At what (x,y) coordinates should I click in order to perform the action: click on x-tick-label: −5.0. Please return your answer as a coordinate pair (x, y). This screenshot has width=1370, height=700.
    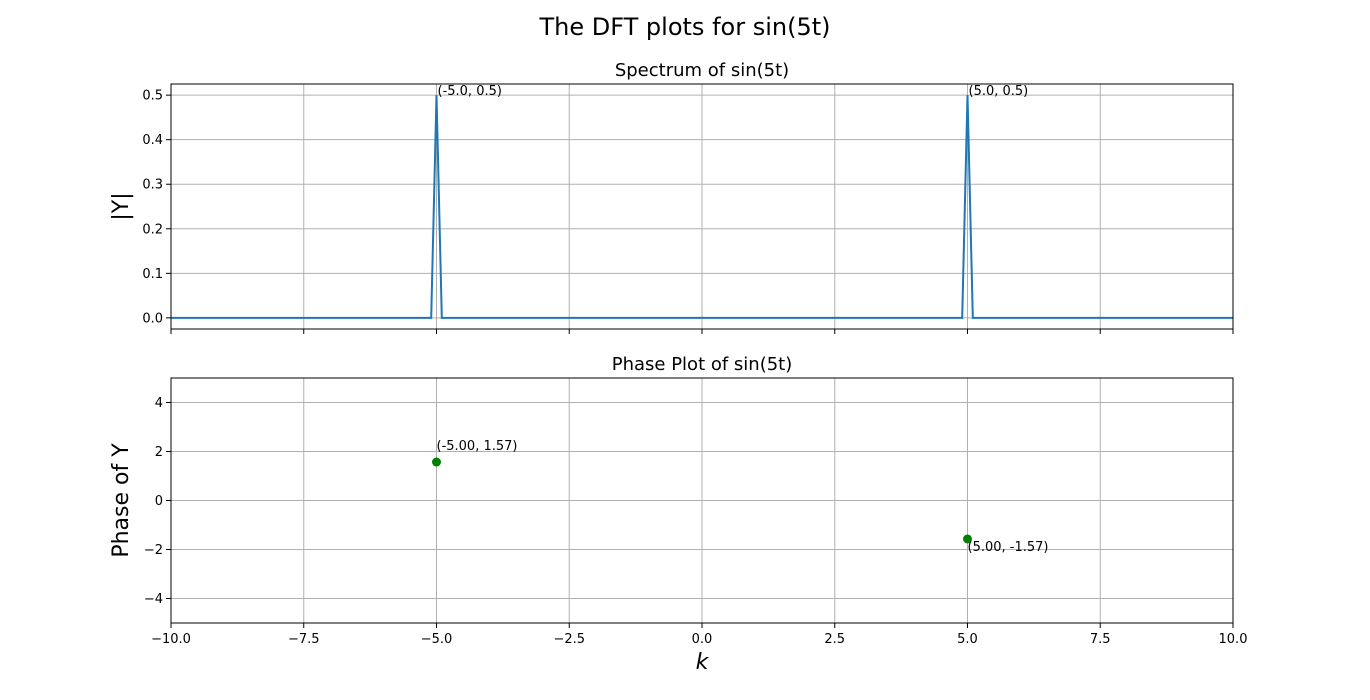
    Looking at the image, I should click on (437, 639).